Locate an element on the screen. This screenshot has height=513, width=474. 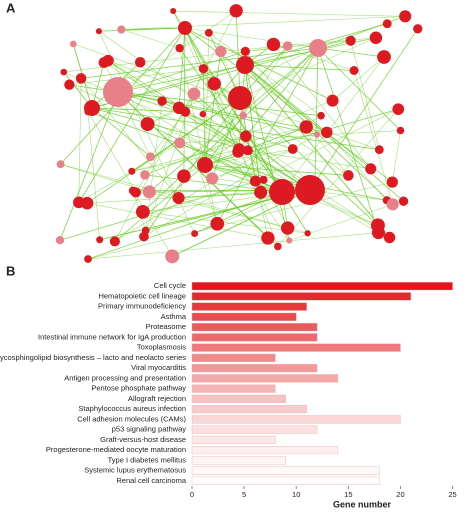
category-label: Cell cycle is located at coordinates (170, 285).